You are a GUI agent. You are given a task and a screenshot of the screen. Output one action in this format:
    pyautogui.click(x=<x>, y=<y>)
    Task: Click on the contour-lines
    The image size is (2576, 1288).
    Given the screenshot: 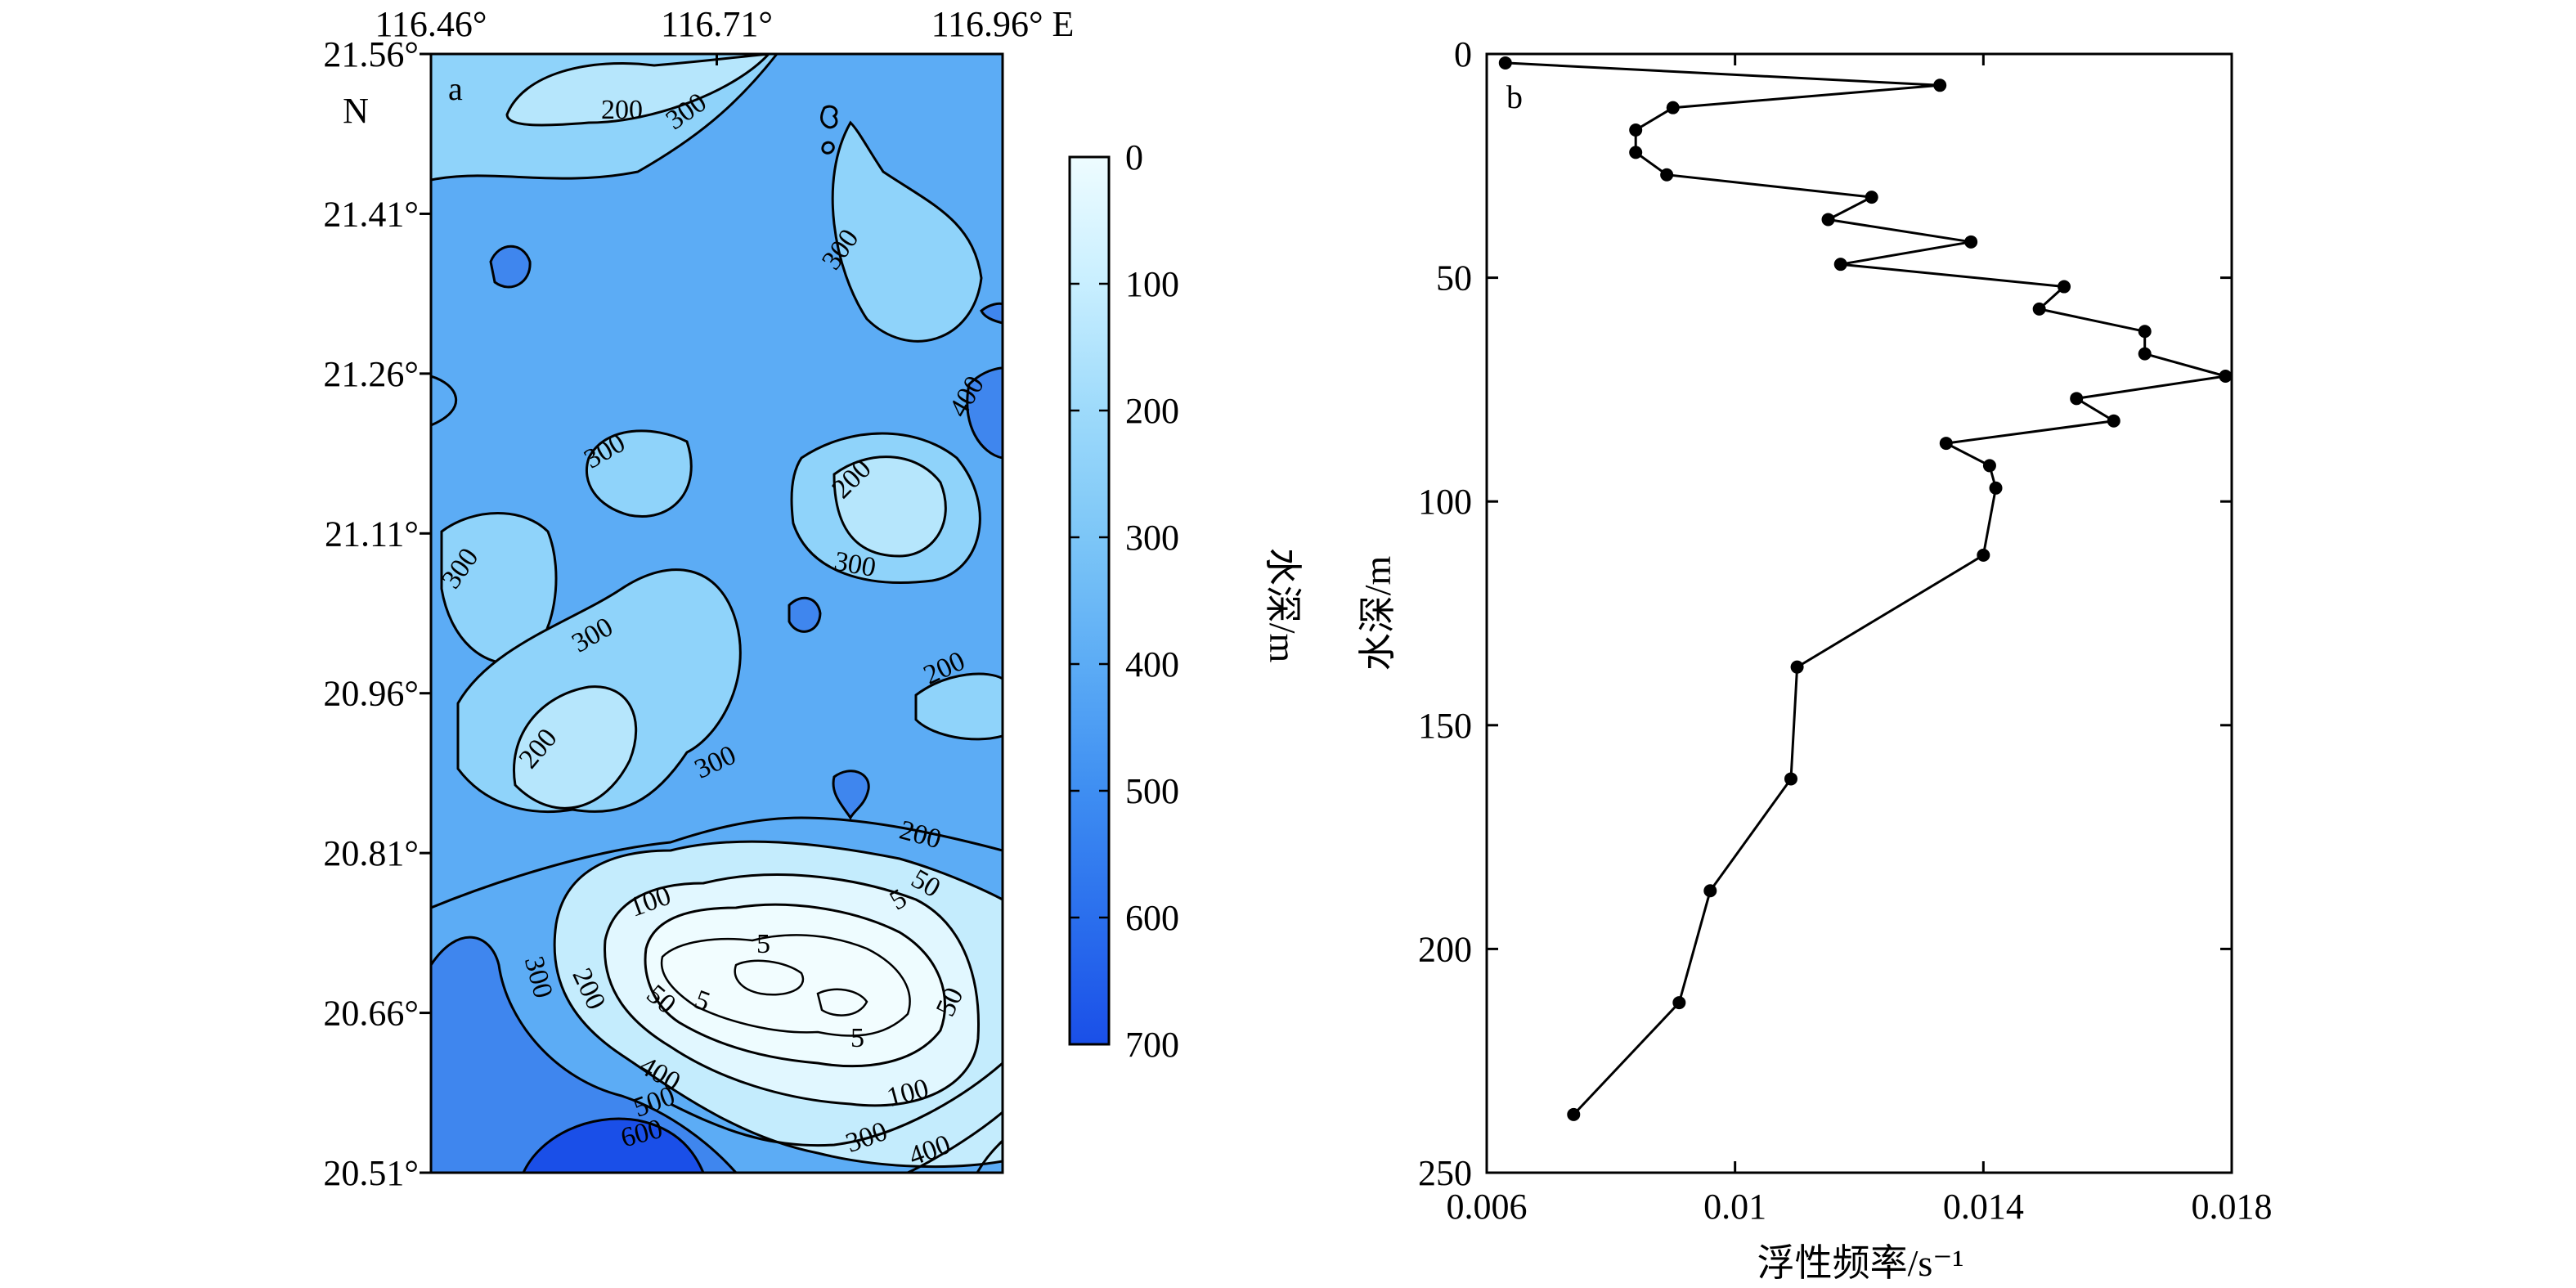 What is the action you would take?
    pyautogui.click(x=717, y=774)
    